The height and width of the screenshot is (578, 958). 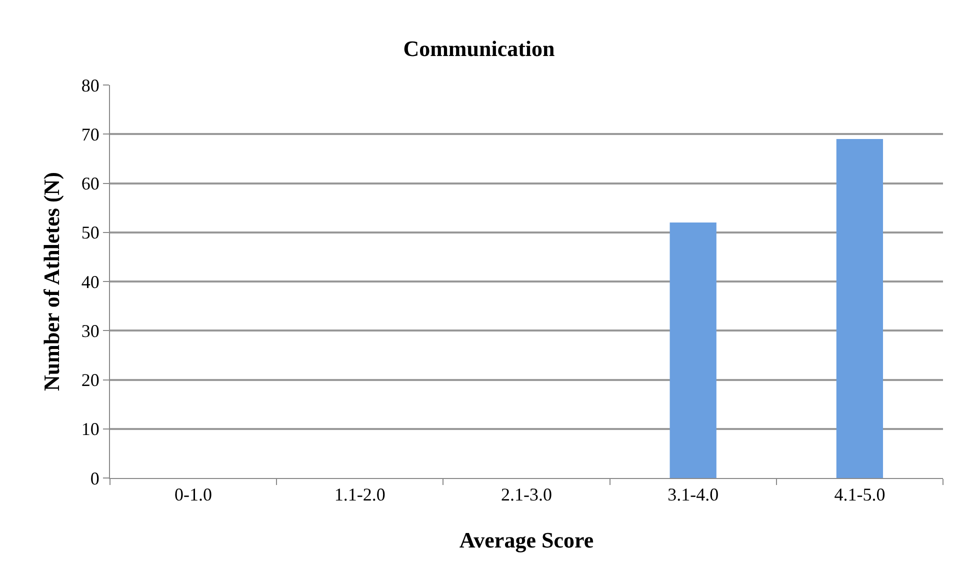 What do you see at coordinates (526, 540) in the screenshot?
I see `x-axis-title: Average Score` at bounding box center [526, 540].